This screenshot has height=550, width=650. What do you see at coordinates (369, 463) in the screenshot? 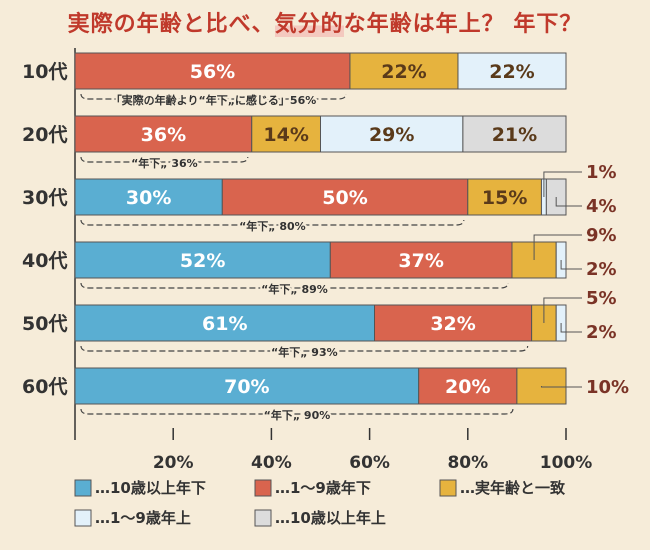
I see `x-tick-label: 60%` at bounding box center [369, 463].